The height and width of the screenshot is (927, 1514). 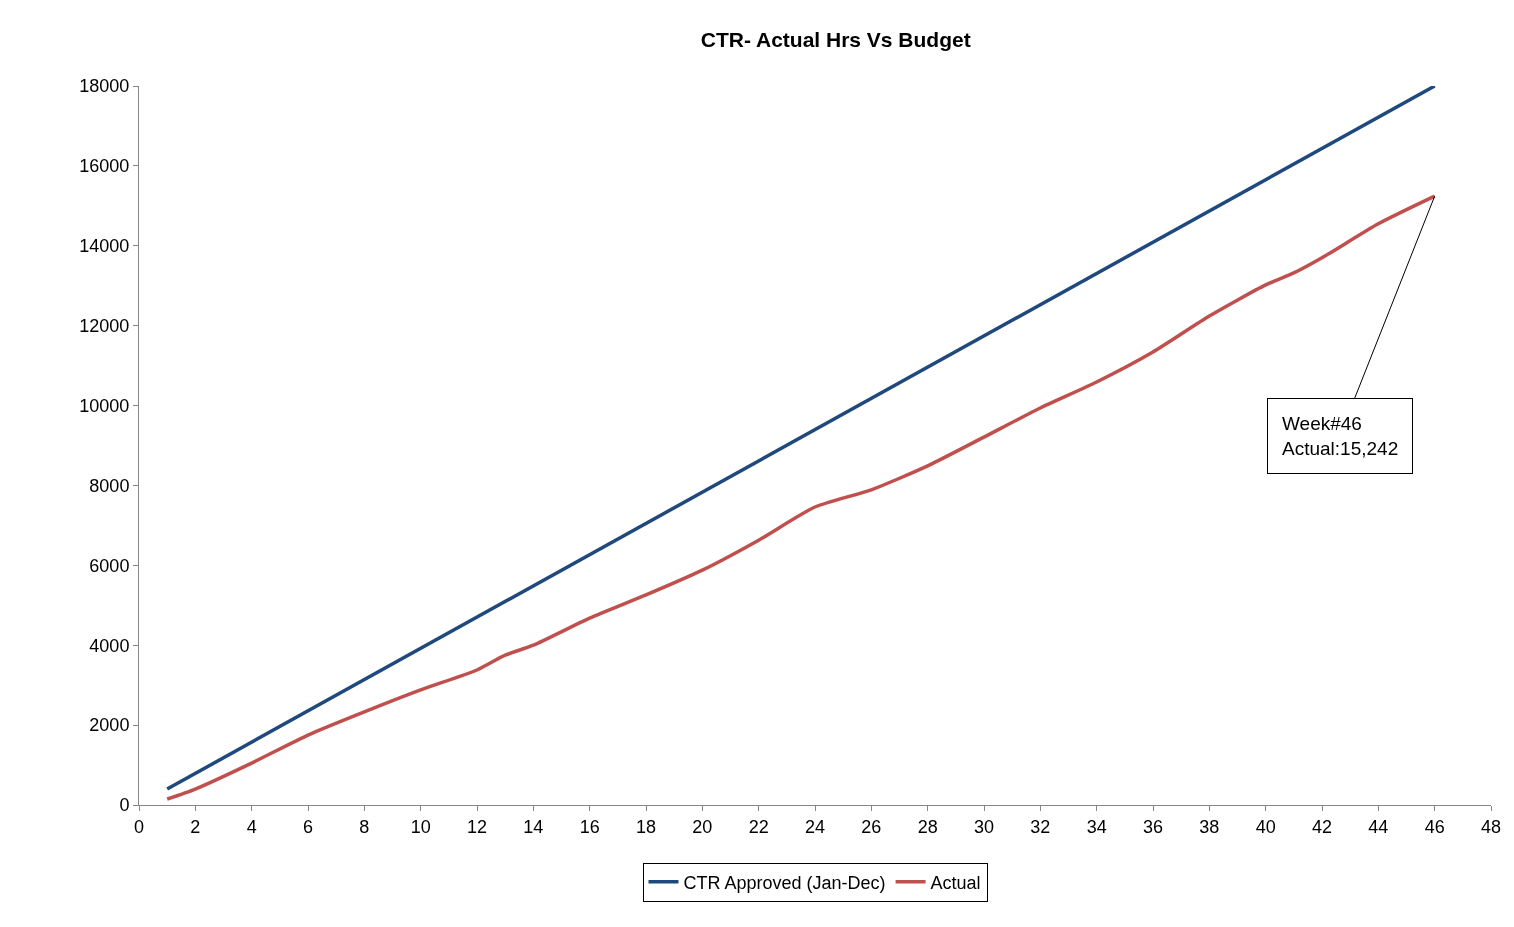 What do you see at coordinates (109, 725) in the screenshot?
I see `y-tick-label: 2000` at bounding box center [109, 725].